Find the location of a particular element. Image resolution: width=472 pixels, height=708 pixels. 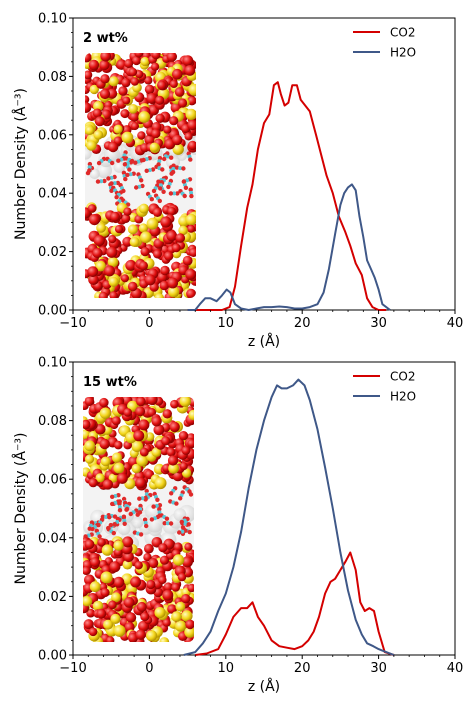

x-tick-label: 0 is located at coordinates (149, 323).